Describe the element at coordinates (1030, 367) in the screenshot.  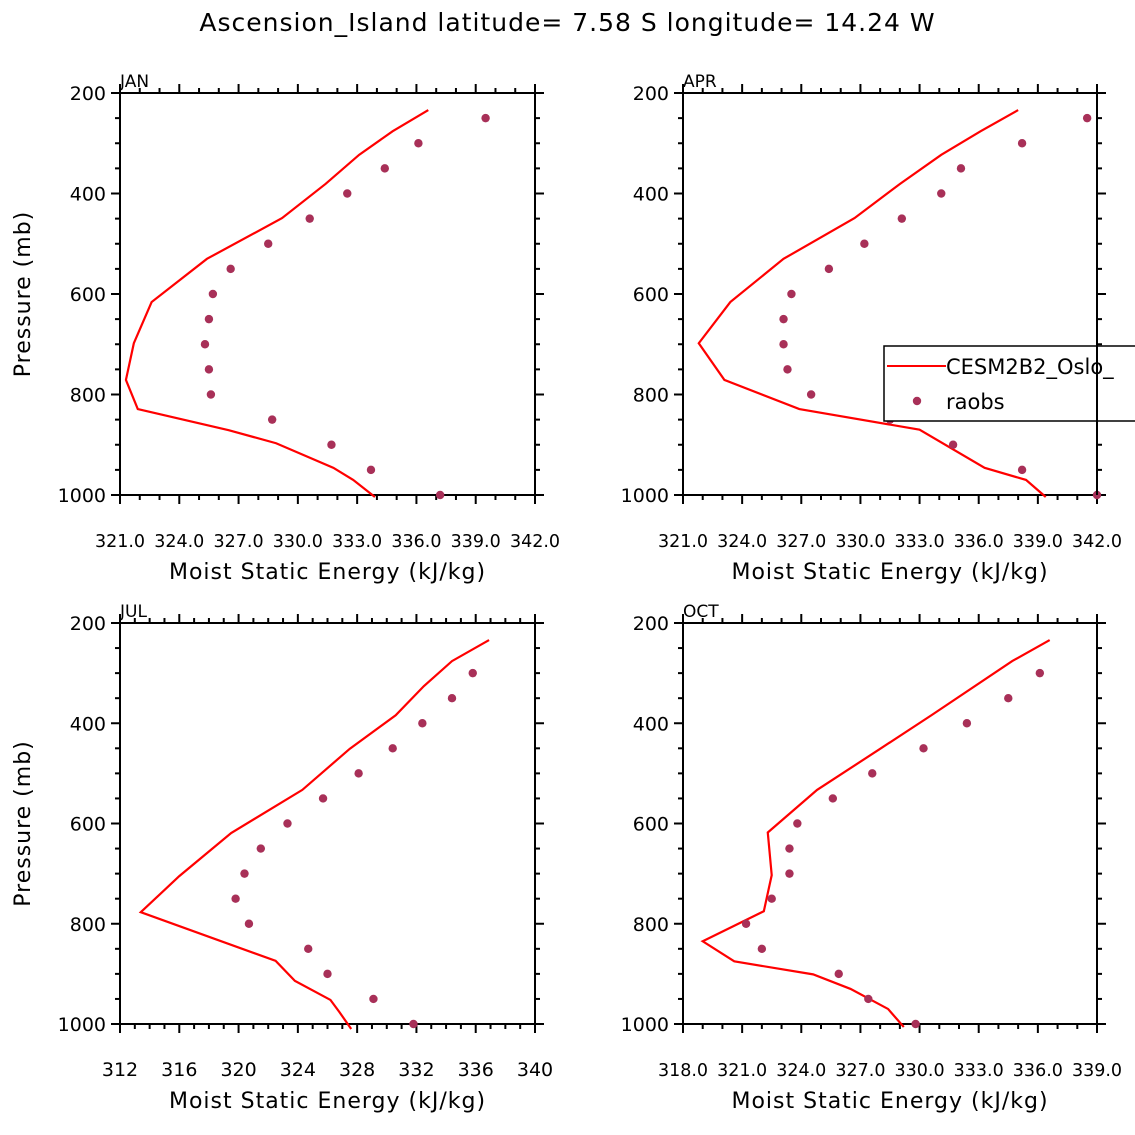
I see `legend-label-model: CESM2B2_Oslo_` at that location.